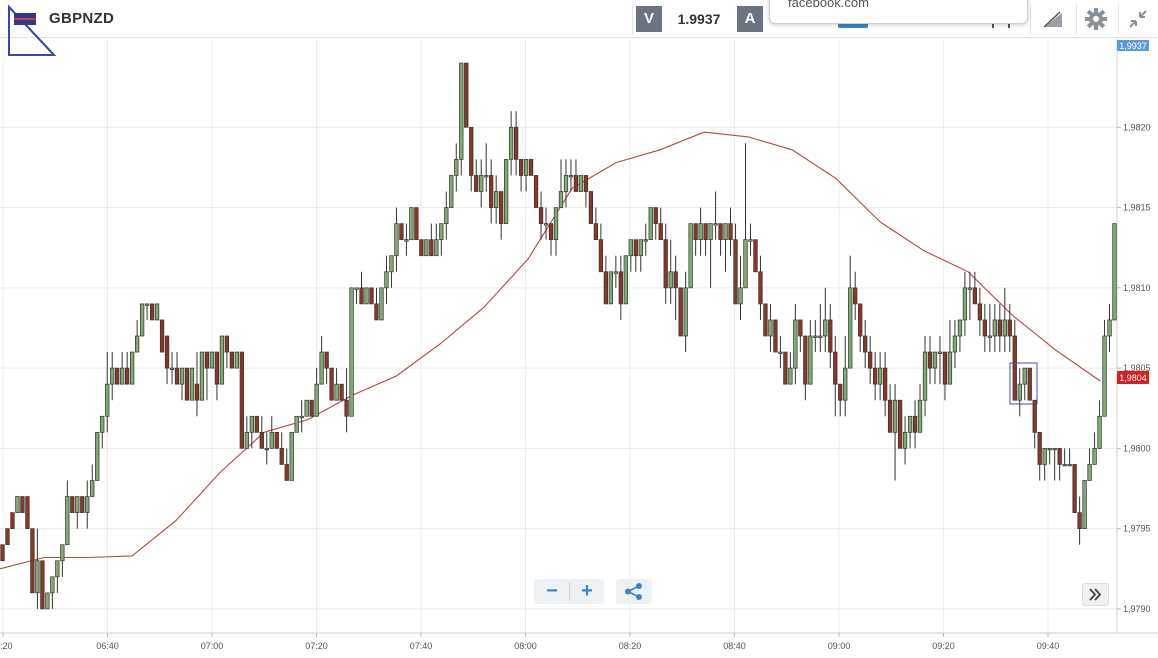  Describe the element at coordinates (1137, 208) in the screenshot. I see `y-tick-label: 1,9815` at that location.